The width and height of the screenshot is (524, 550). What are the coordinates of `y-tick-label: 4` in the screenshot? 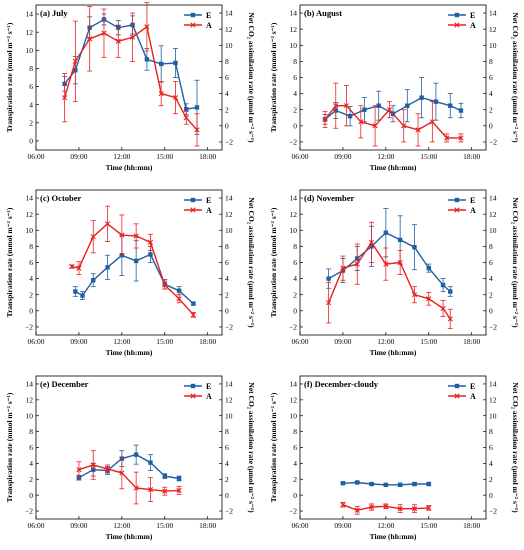 It's located at (295, 463).